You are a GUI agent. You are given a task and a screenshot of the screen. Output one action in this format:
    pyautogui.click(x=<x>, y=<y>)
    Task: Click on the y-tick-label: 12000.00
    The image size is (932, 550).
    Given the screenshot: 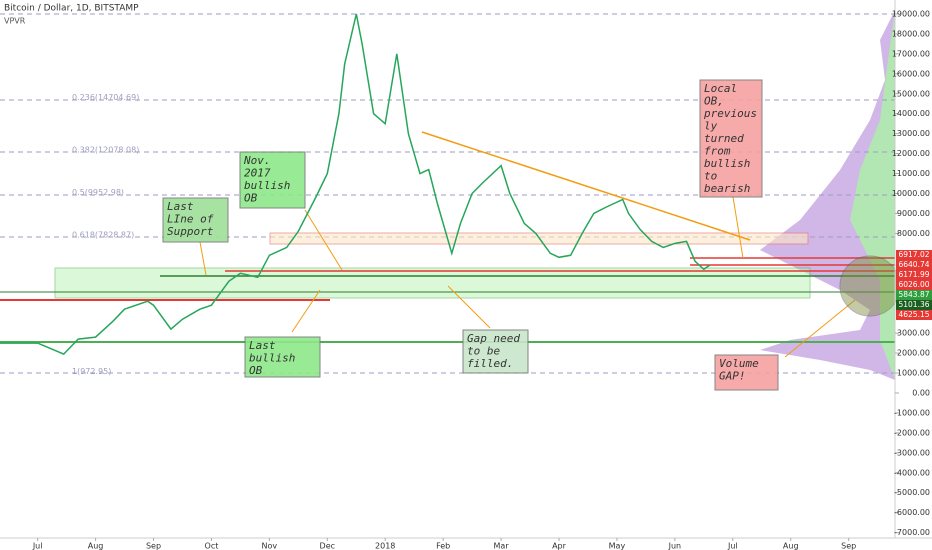 What is the action you would take?
    pyautogui.click(x=911, y=153)
    